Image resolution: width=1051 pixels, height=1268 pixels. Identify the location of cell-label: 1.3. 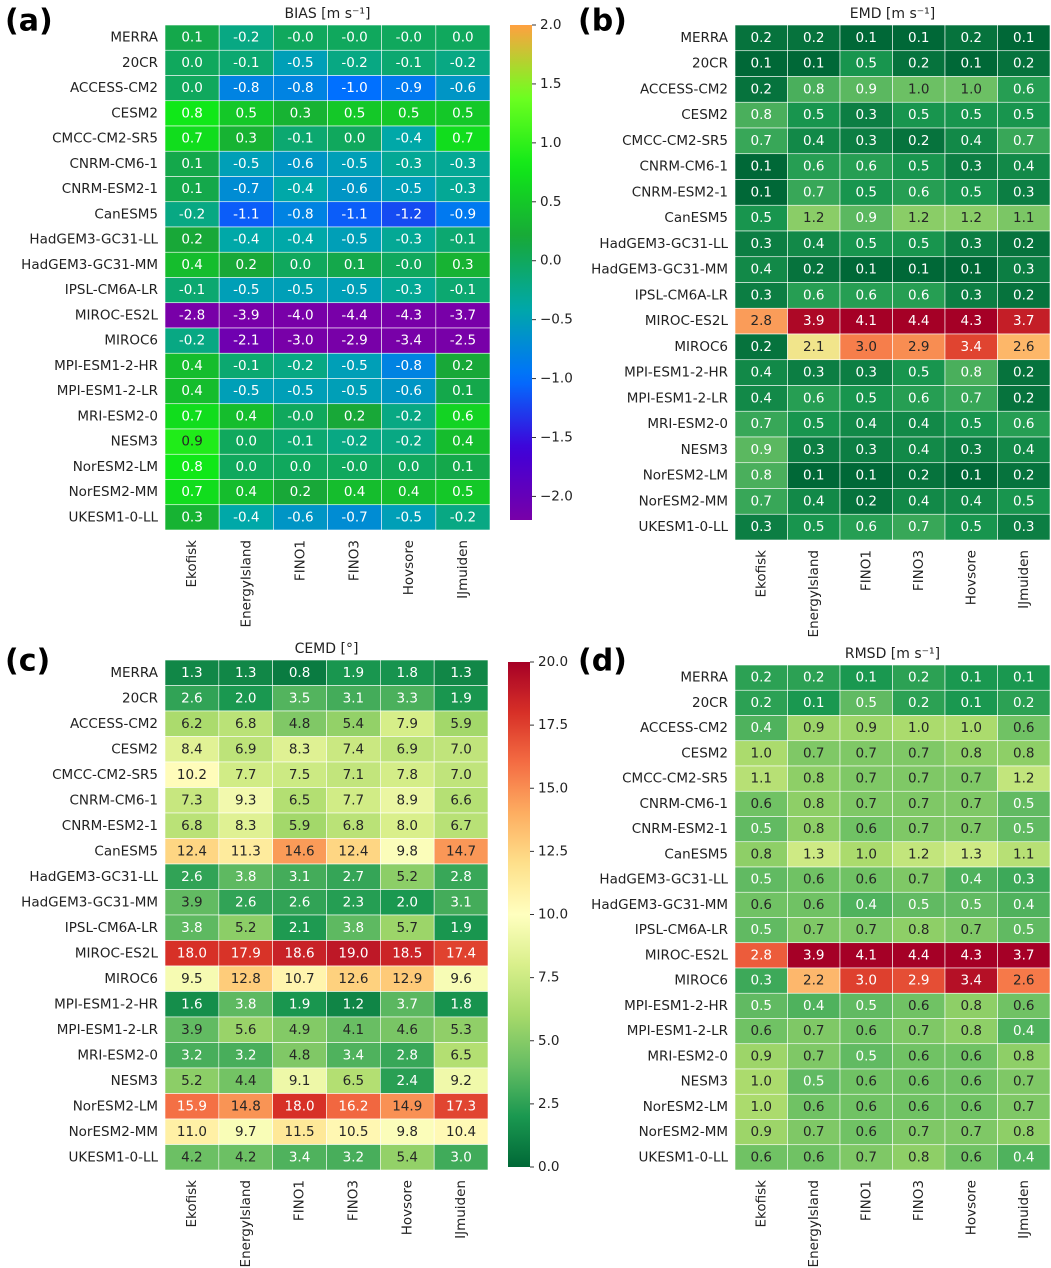
(191, 673).